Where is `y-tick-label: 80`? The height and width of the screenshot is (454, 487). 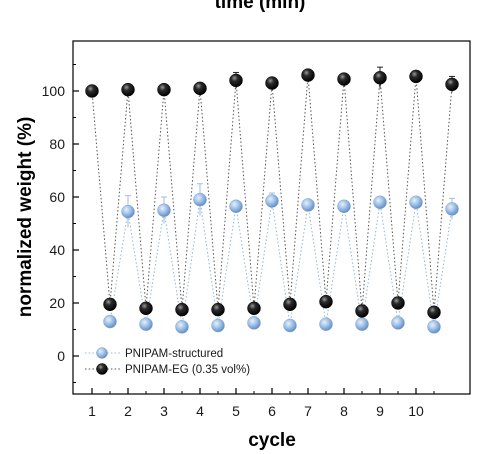
y-tick-label: 80 is located at coordinates (57, 144).